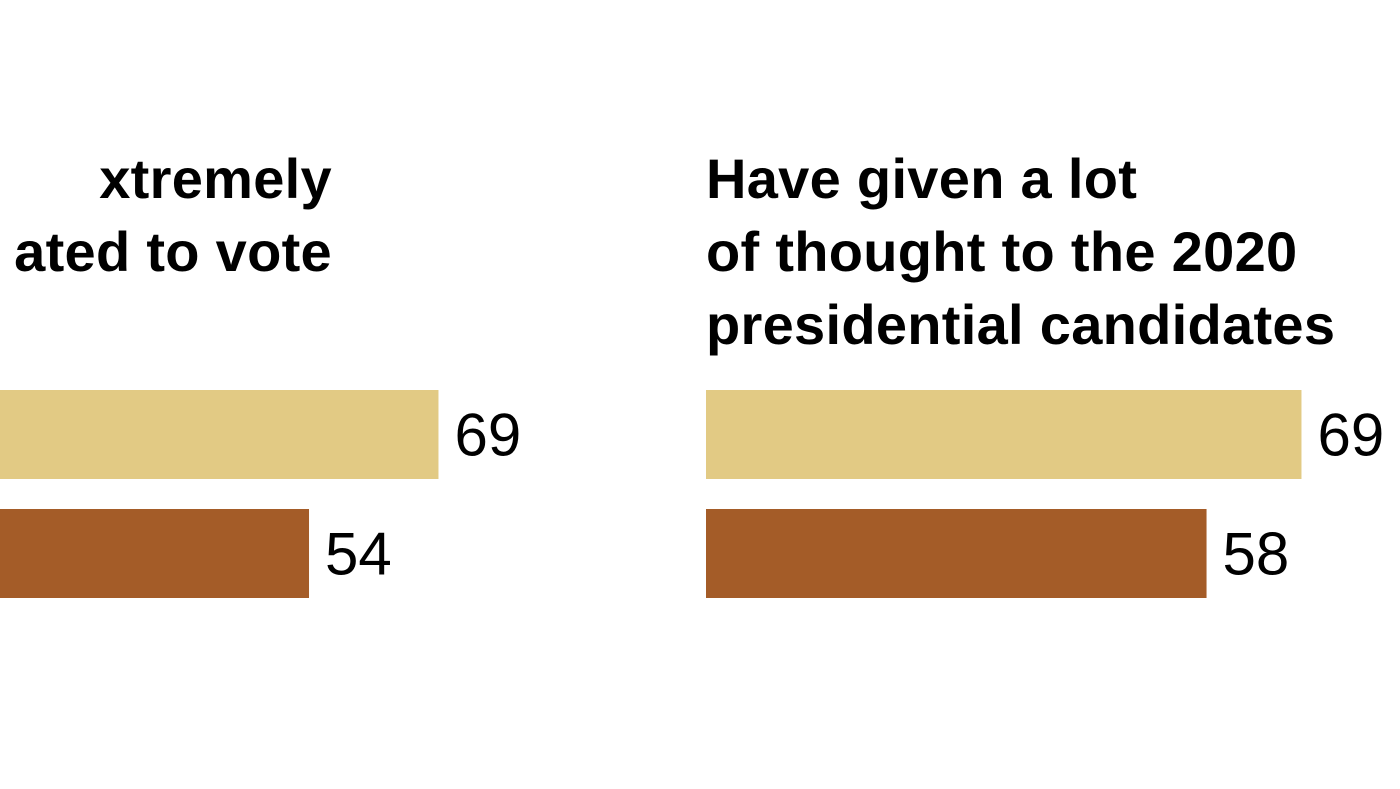 The image size is (1400, 789). What do you see at coordinates (173, 215) in the screenshot?
I see `panel-title-motivated: xtremely ated to vote` at bounding box center [173, 215].